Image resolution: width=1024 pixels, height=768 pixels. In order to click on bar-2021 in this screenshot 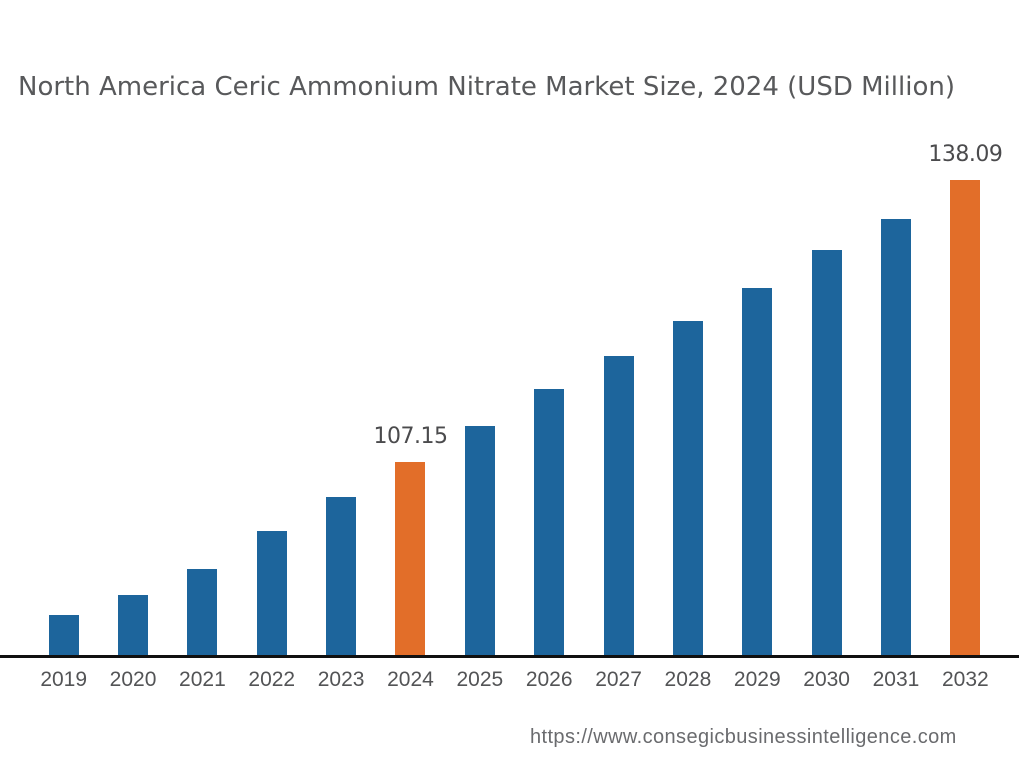, I will do `click(202, 612)`.